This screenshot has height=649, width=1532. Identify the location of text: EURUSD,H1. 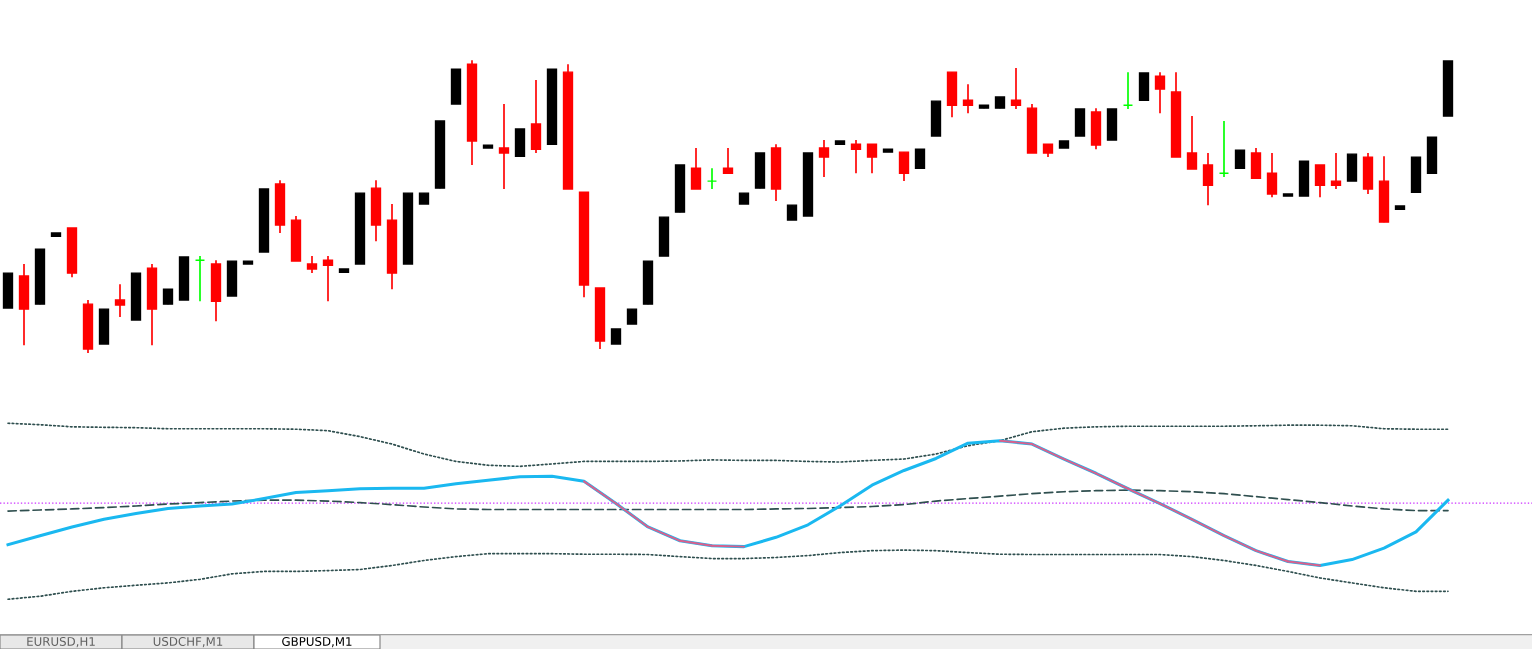
(61, 642).